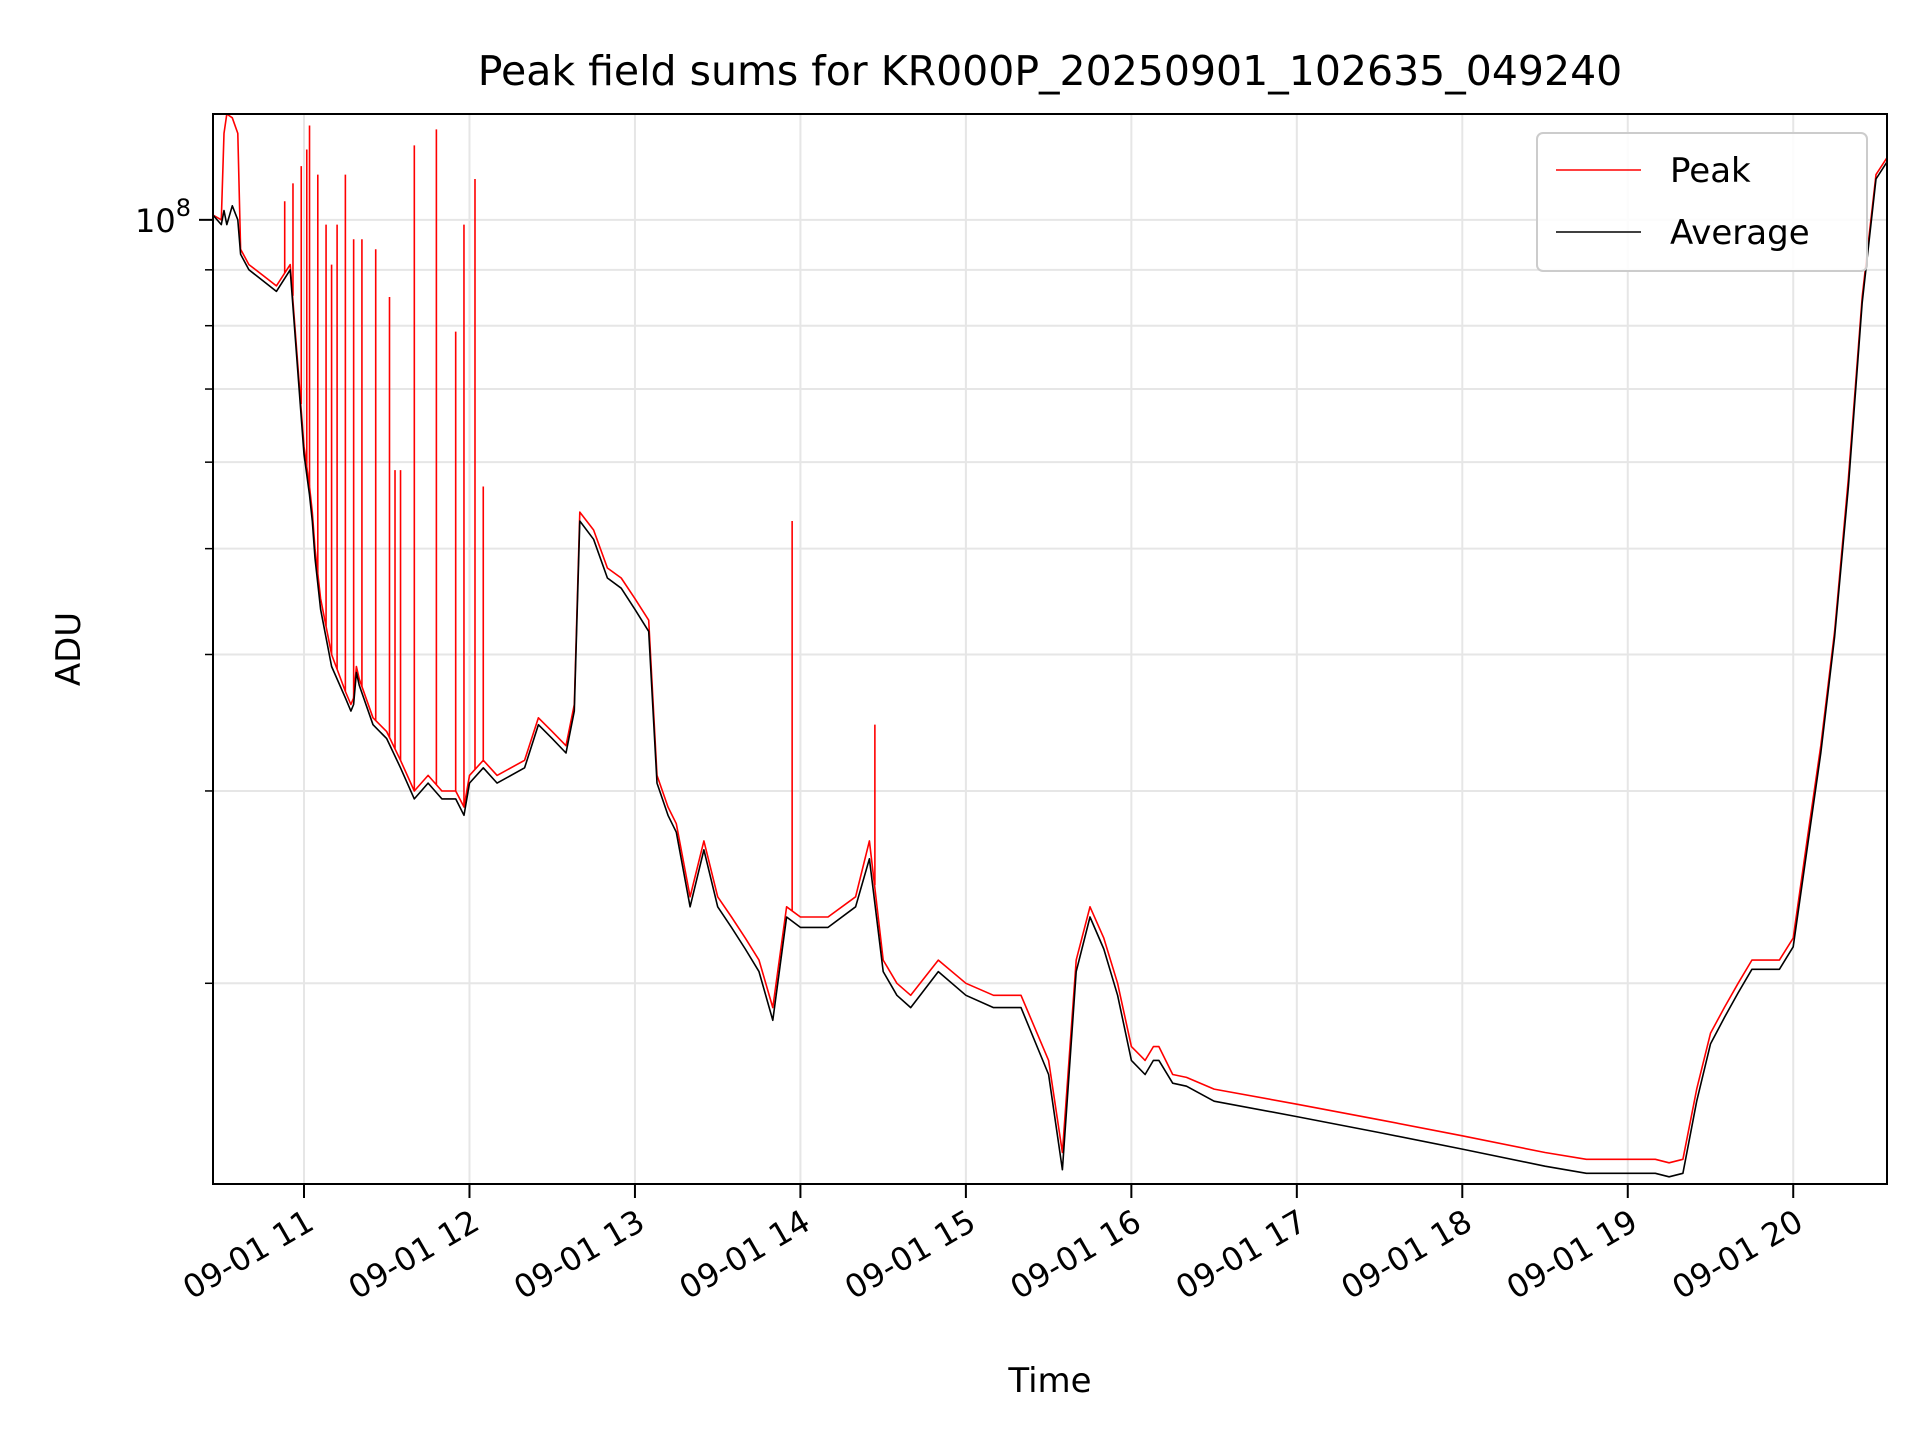  I want to click on legend-peak-label: Peak, so click(1710, 171).